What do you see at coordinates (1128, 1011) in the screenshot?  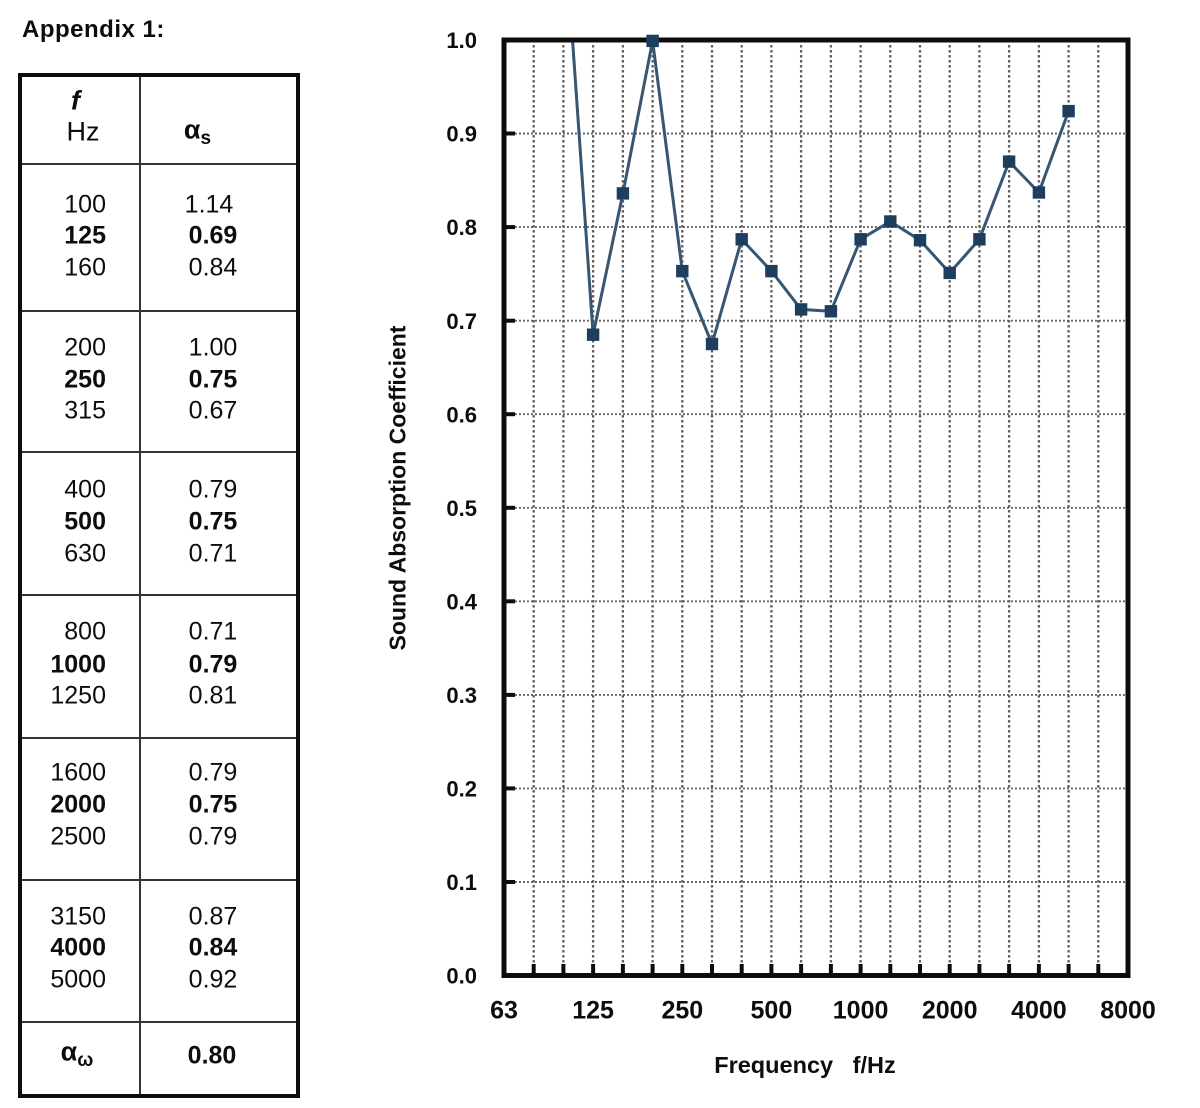 I see `svg-text: 8000` at bounding box center [1128, 1011].